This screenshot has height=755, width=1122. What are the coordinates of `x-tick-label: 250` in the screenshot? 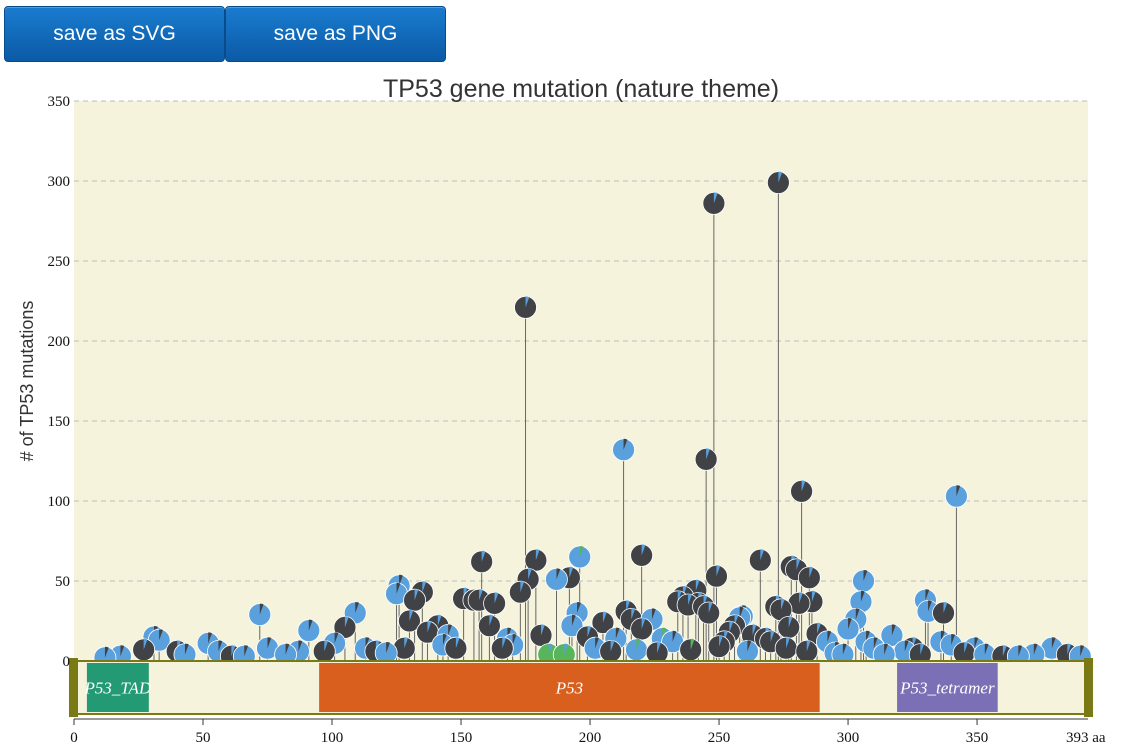 It's located at (719, 738).